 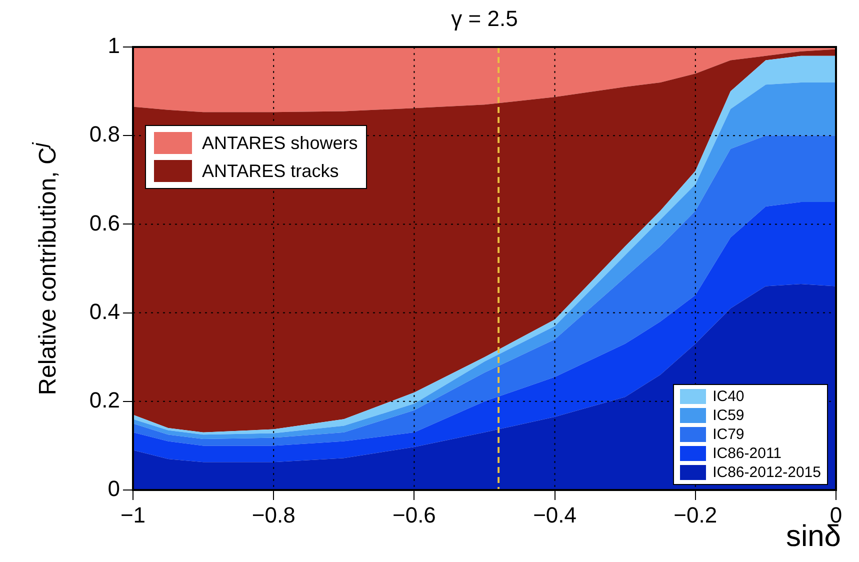 What do you see at coordinates (274, 515) in the screenshot?
I see `x-tick-label: −0.8` at bounding box center [274, 515].